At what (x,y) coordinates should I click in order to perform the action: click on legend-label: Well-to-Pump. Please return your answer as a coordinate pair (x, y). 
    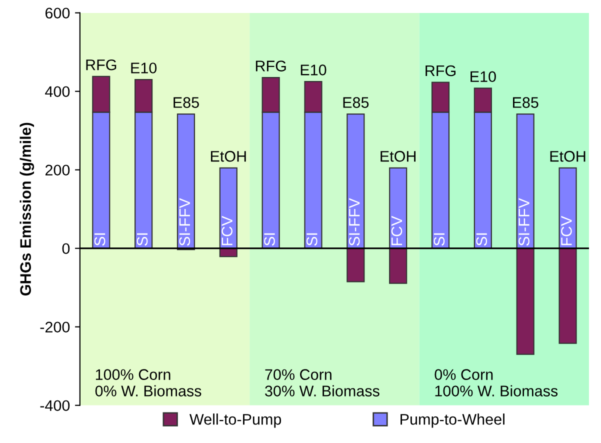
    Looking at the image, I should click on (235, 421).